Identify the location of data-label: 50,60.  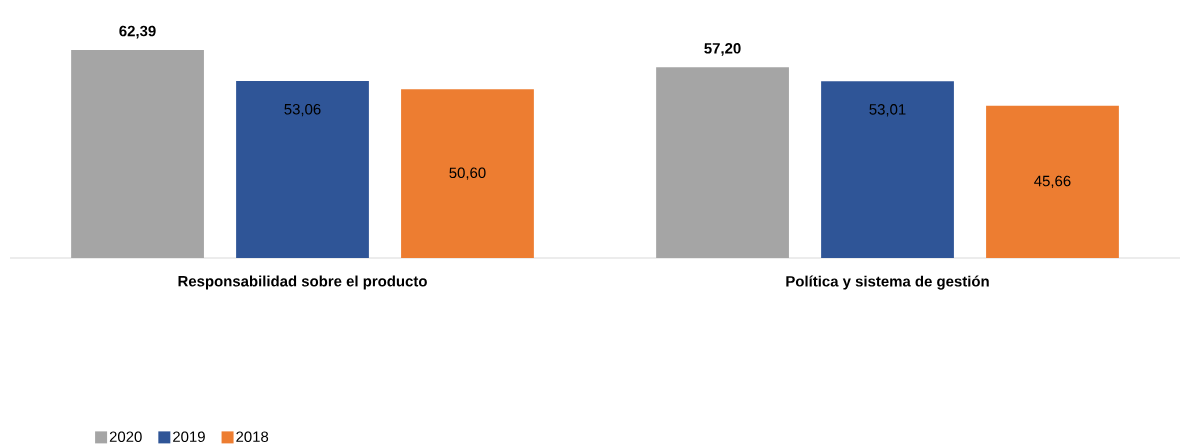
(467, 173).